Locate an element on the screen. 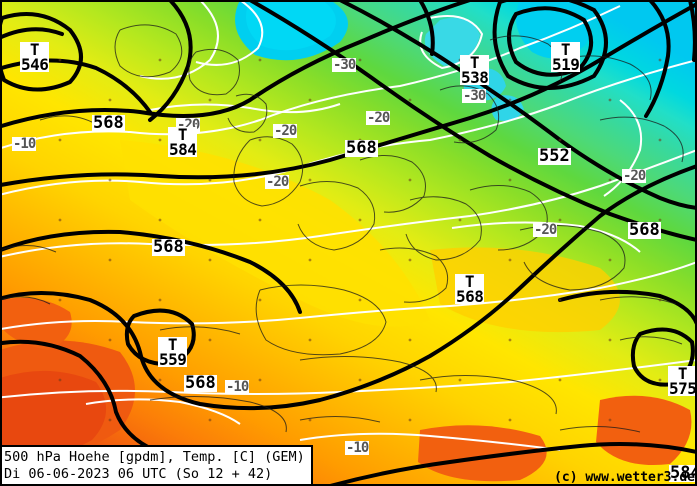  low-value: 568 is located at coordinates (470, 297).